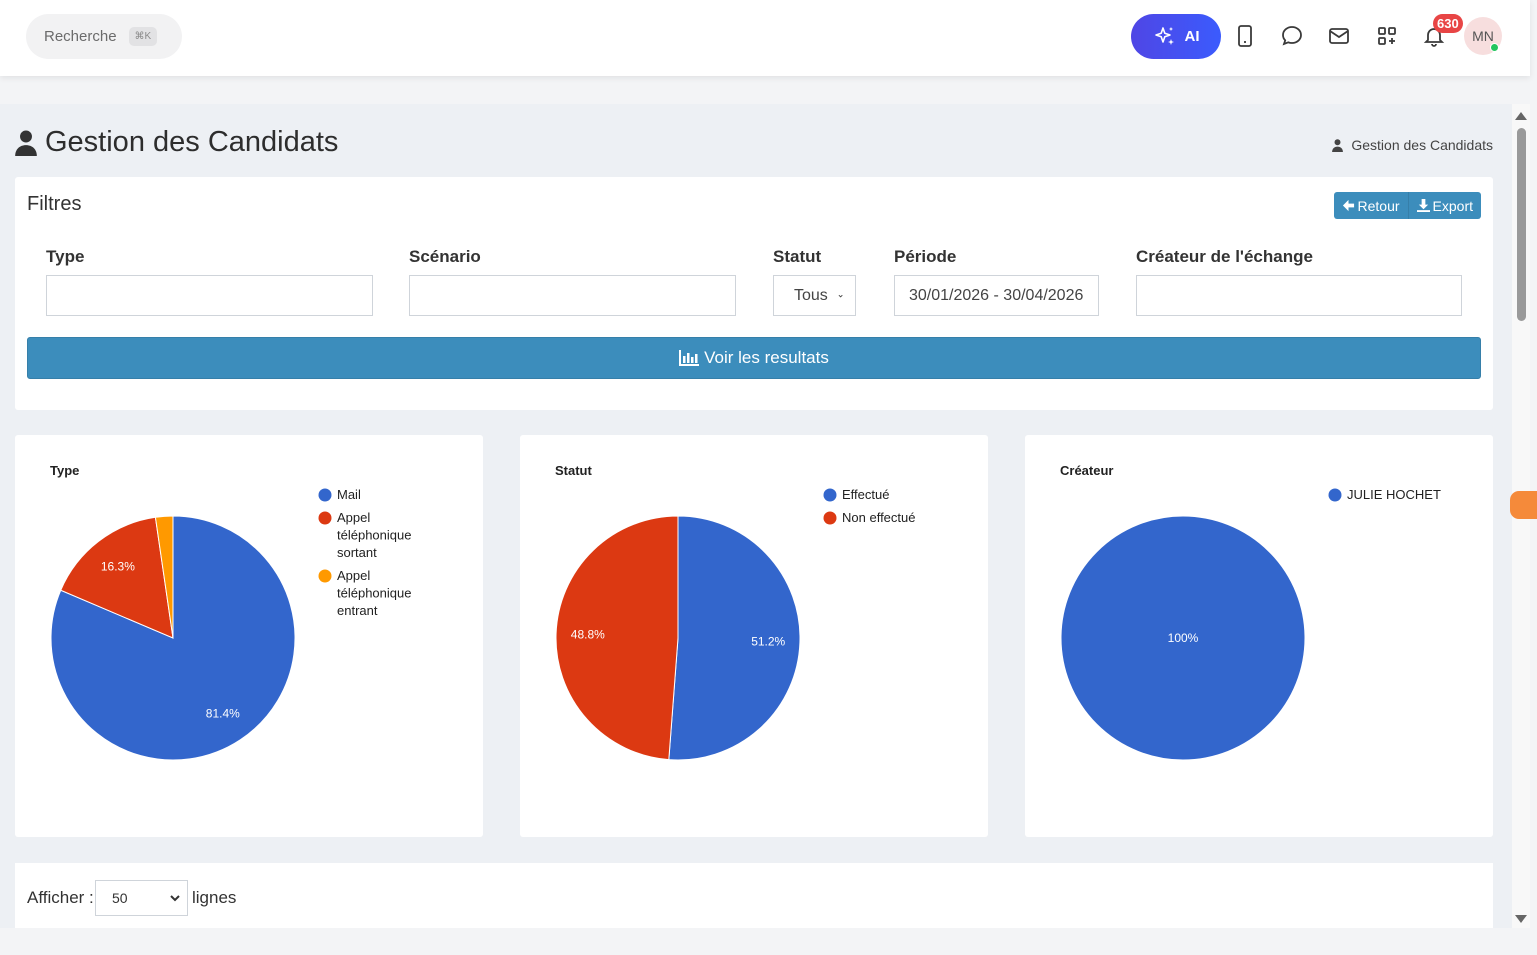 This screenshot has height=955, width=1537. Describe the element at coordinates (1394, 494) in the screenshot. I see `legend-label: JULIE HOCHET` at that location.